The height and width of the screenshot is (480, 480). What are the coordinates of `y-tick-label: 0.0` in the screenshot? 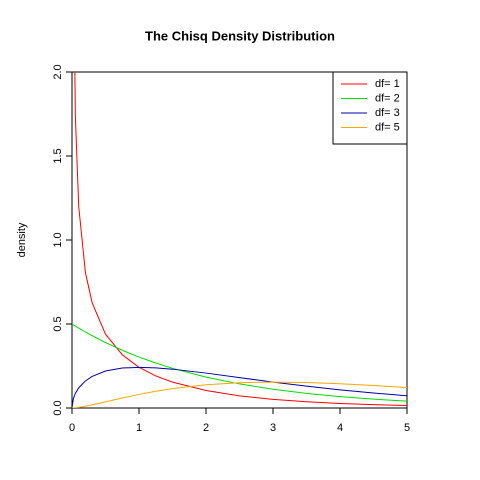 It's located at (58, 407).